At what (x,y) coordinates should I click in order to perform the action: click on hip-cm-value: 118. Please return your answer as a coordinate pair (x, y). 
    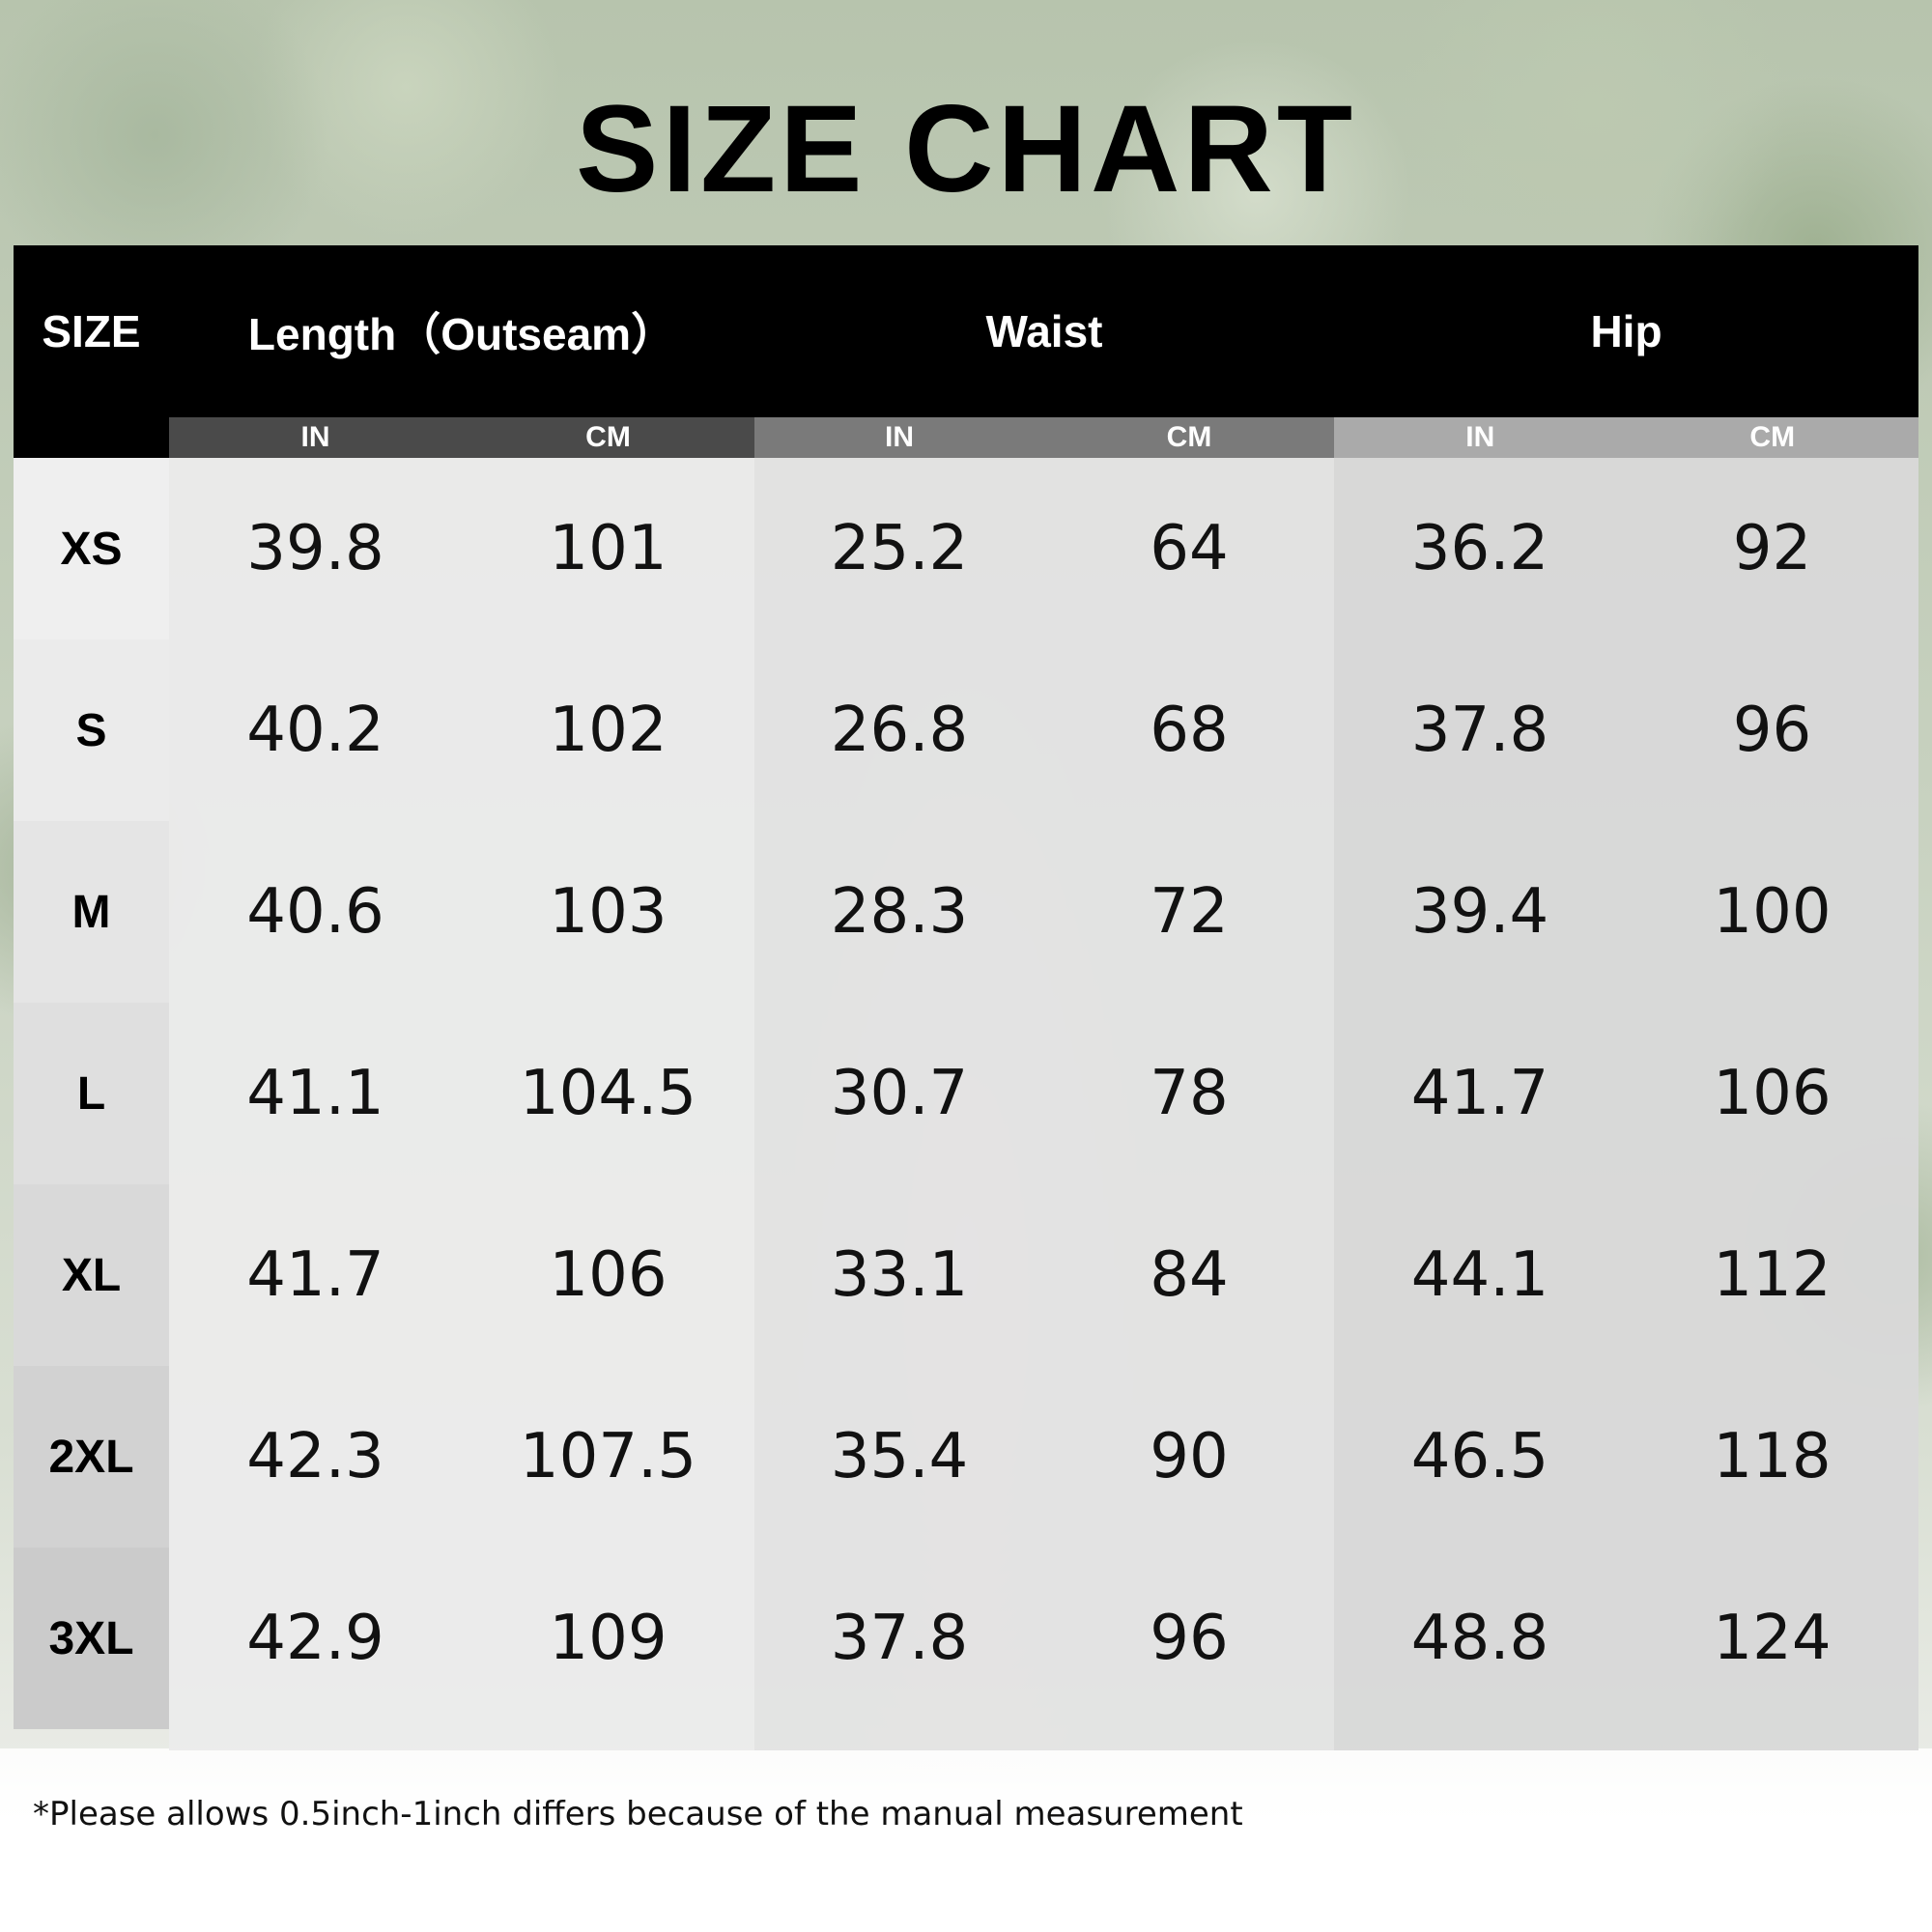
    Looking at the image, I should click on (1772, 1456).